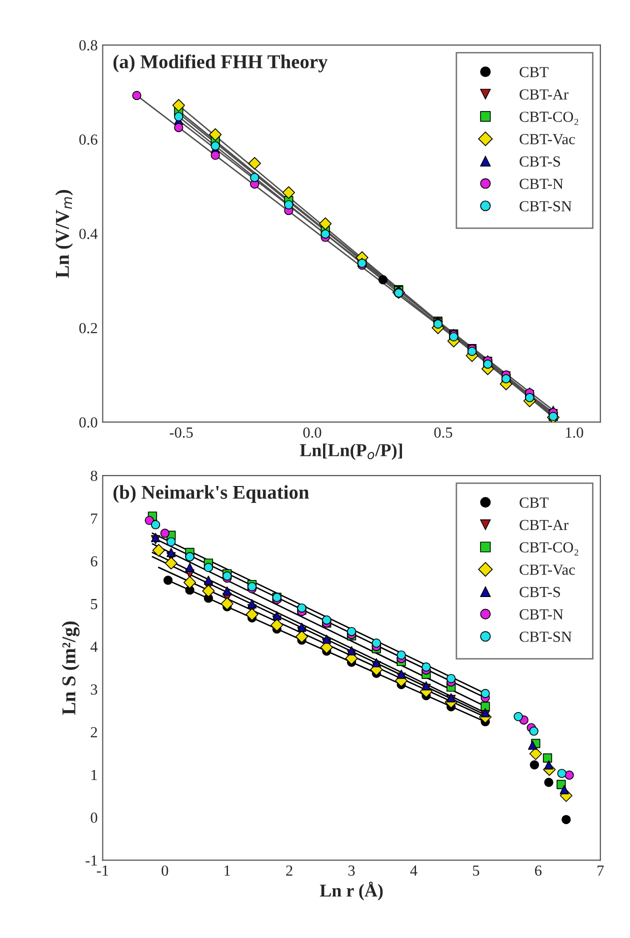 The width and height of the screenshot is (630, 938). I want to click on y-tick-label: 1, so click(94, 775).